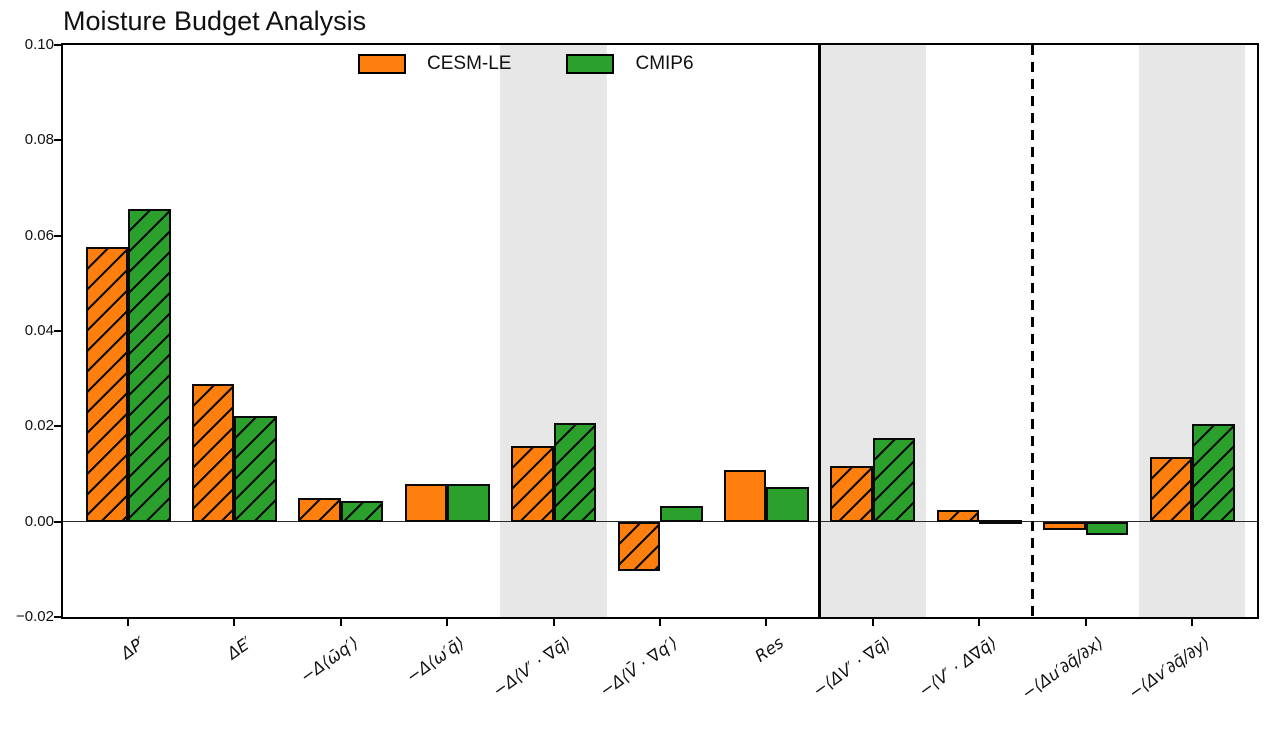  I want to click on y-tick-label: 0.10, so click(39, 44).